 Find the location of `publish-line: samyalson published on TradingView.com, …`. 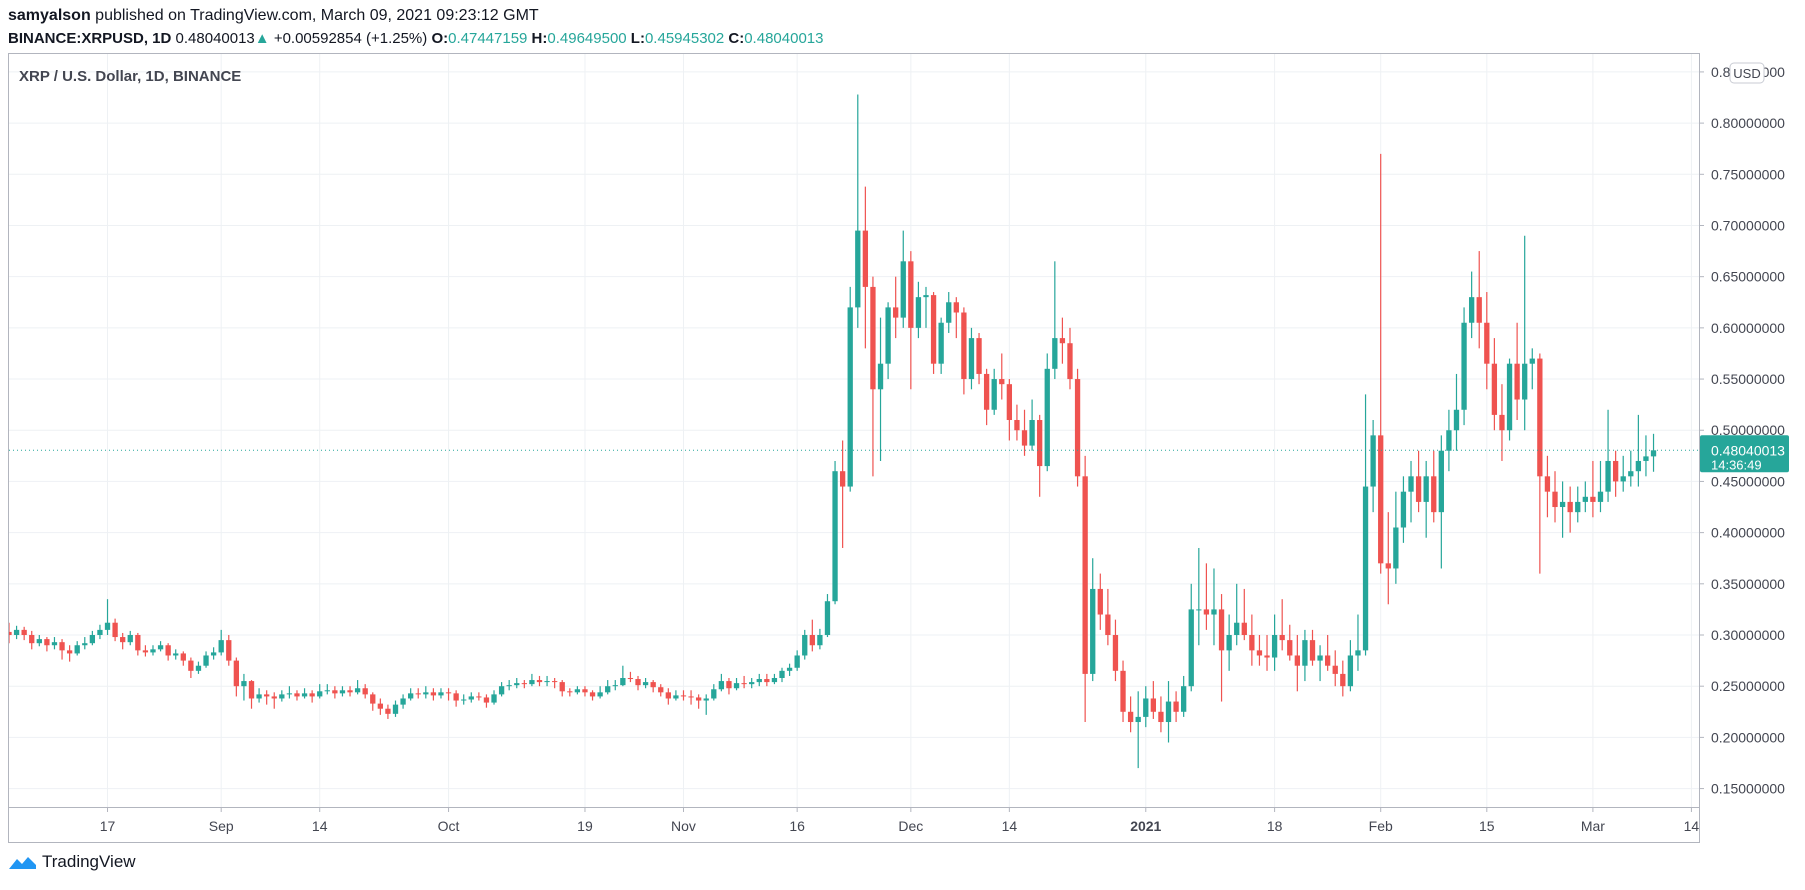

publish-line: samyalson published on TradingView.com, … is located at coordinates (415, 15).